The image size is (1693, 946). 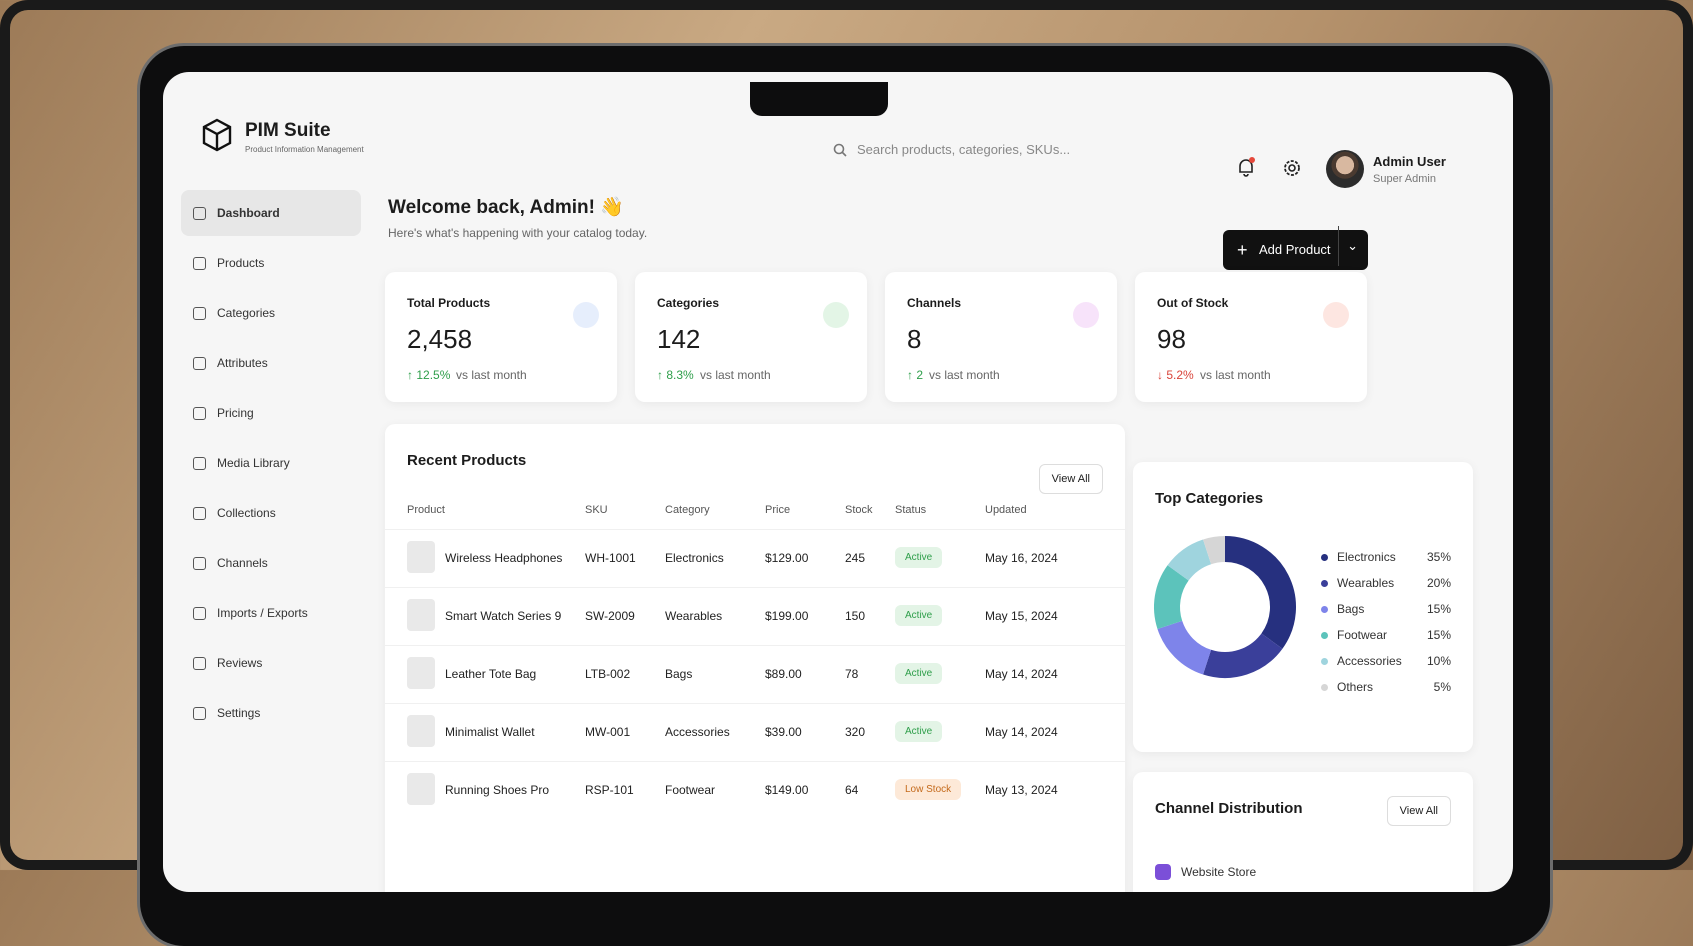 What do you see at coordinates (271, 413) in the screenshot?
I see `nav-item: Pricing` at bounding box center [271, 413].